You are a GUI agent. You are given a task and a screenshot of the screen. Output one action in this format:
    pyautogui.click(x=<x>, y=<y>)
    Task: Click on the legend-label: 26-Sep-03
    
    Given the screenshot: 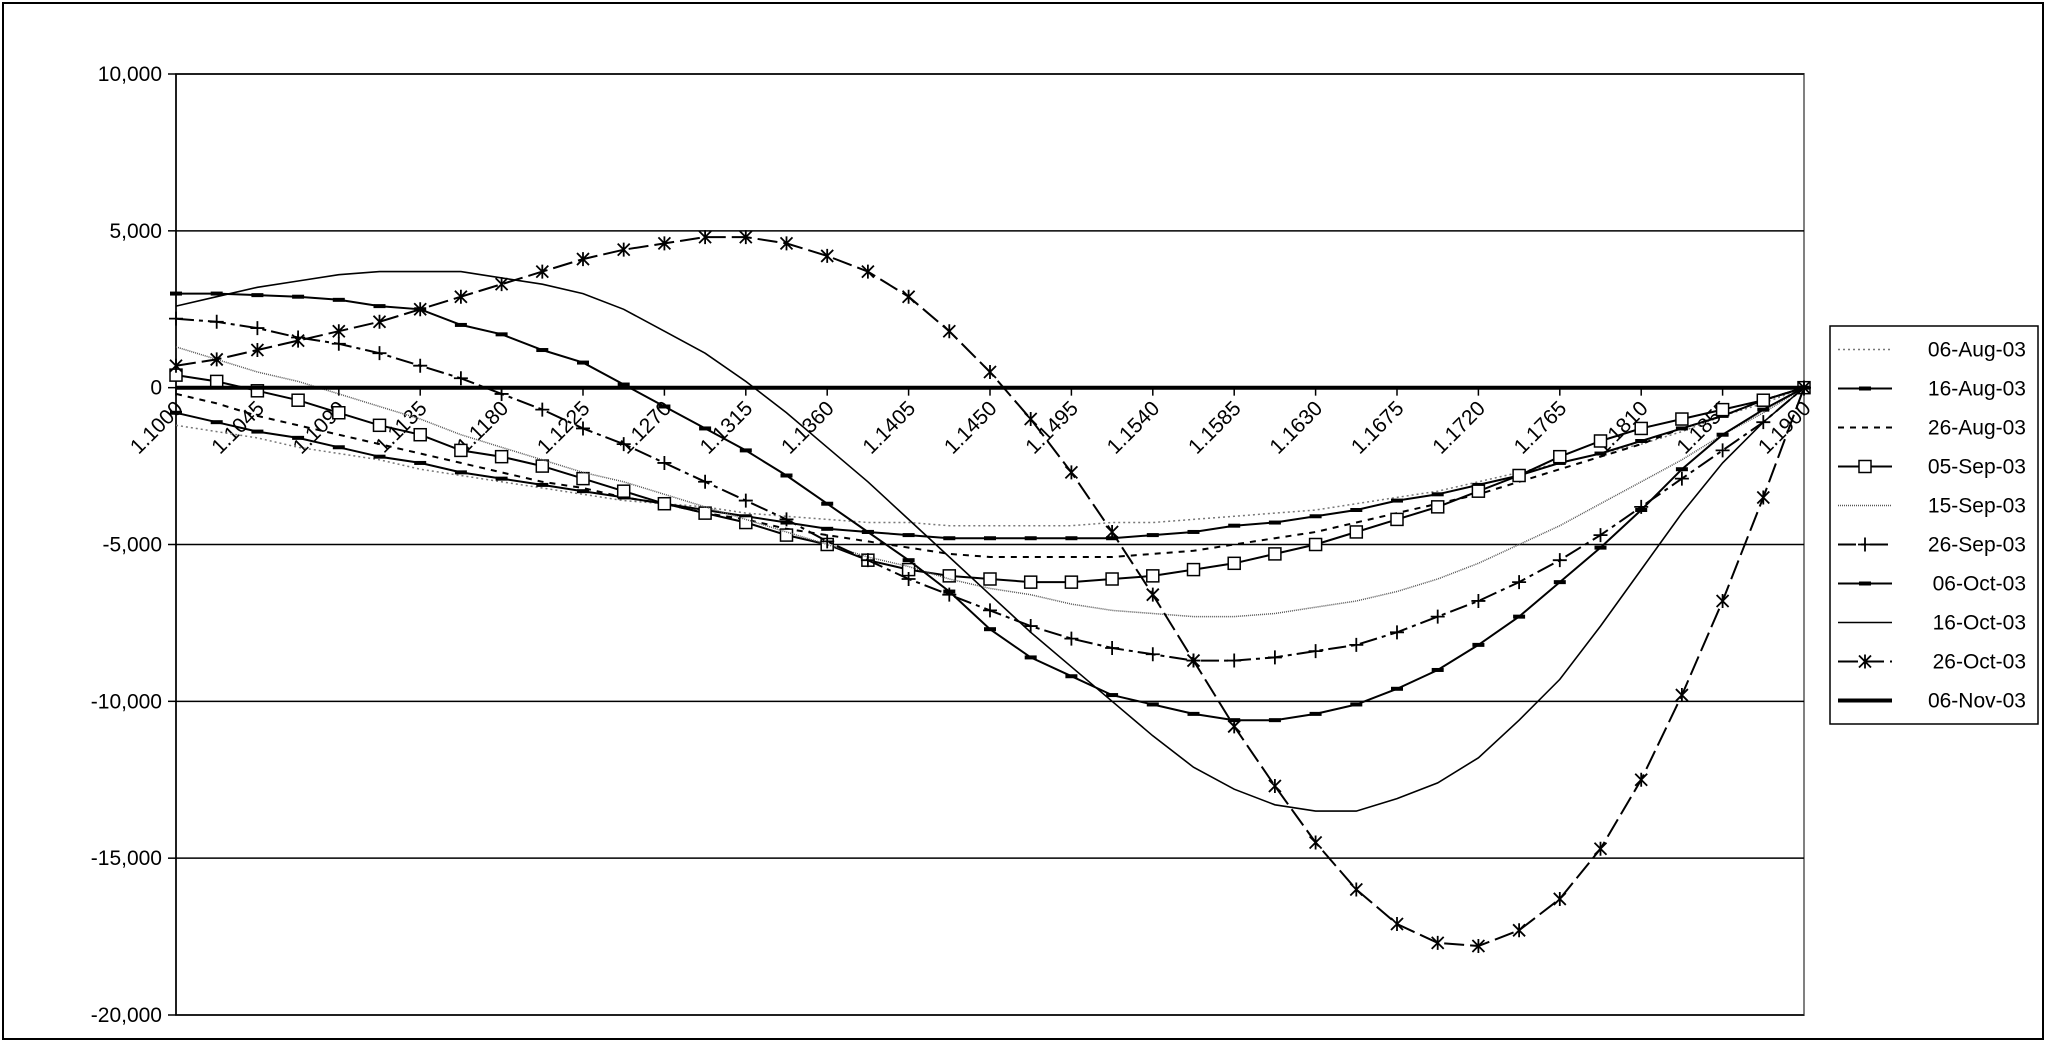 What is the action you would take?
    pyautogui.click(x=1977, y=545)
    